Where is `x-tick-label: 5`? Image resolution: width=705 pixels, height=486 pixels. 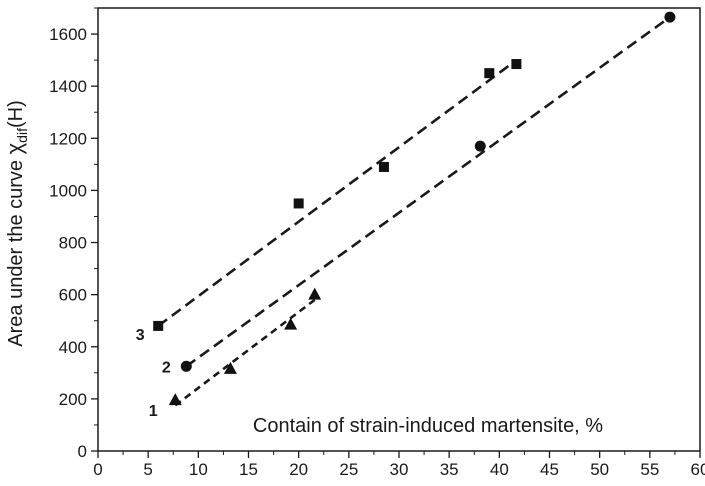
x-tick-label: 5 is located at coordinates (147, 469).